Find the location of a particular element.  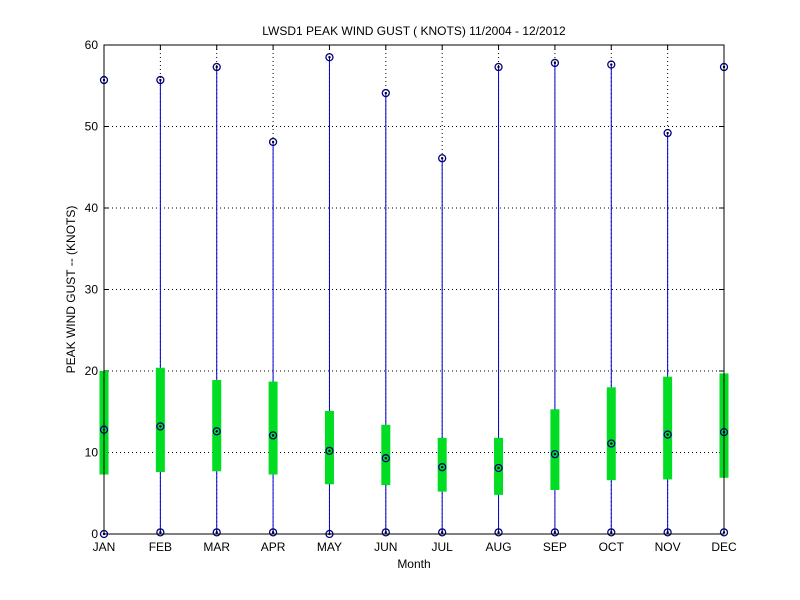

box-may is located at coordinates (329, 296).